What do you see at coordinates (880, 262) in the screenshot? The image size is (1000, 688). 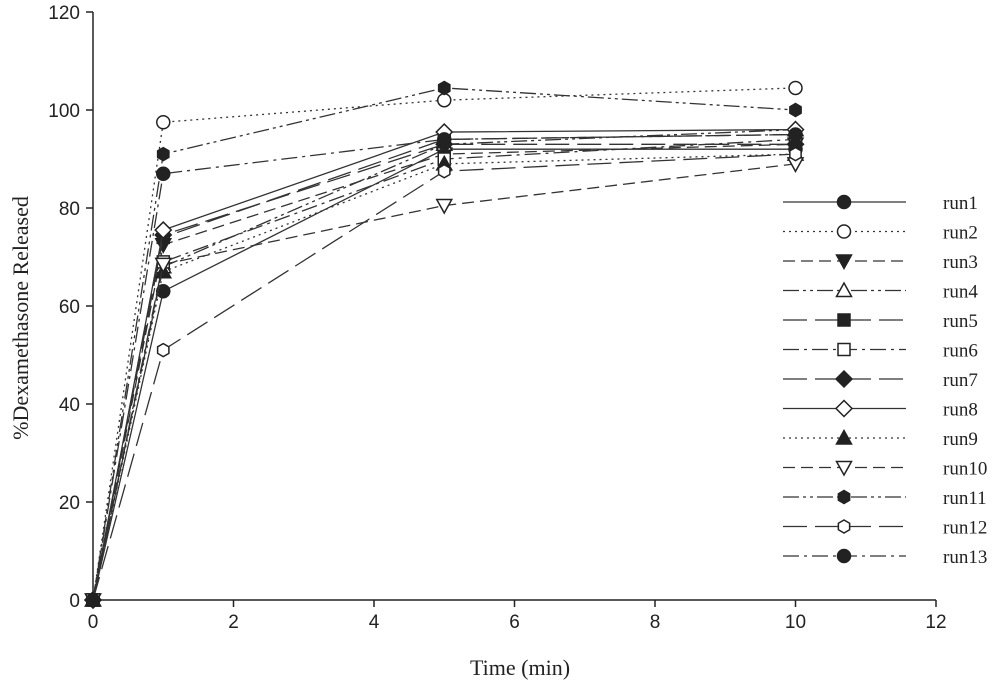 I see `legend-item-run3: run3` at bounding box center [880, 262].